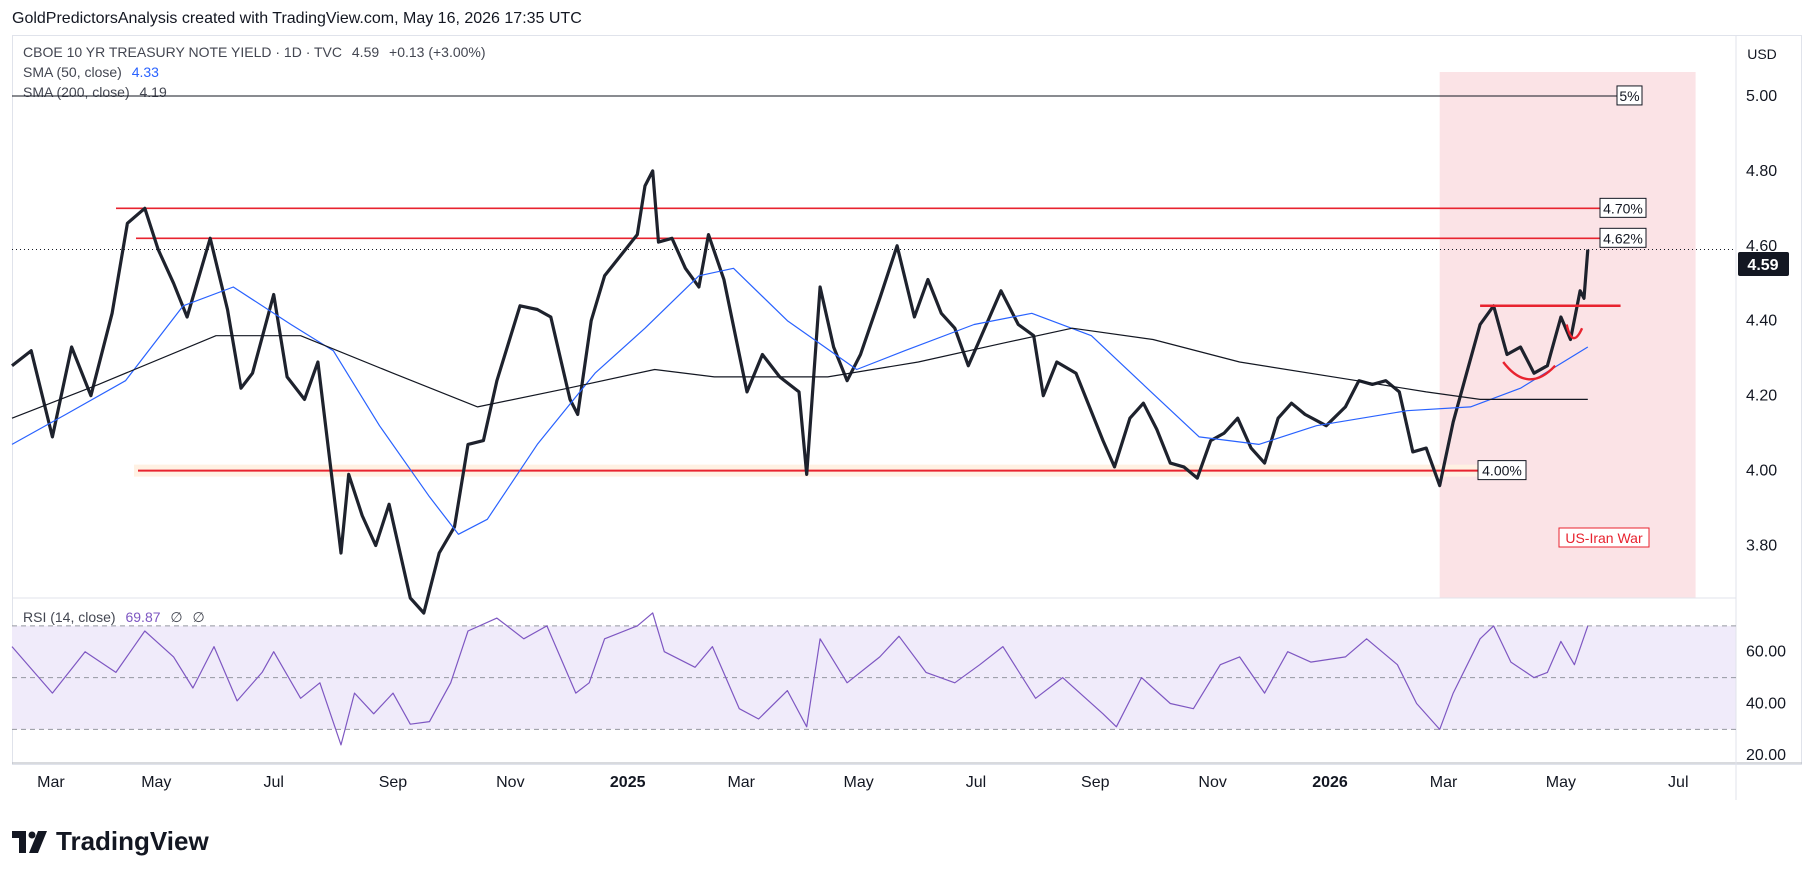  I want to click on tradingview-logo: TradingView, so click(110, 841).